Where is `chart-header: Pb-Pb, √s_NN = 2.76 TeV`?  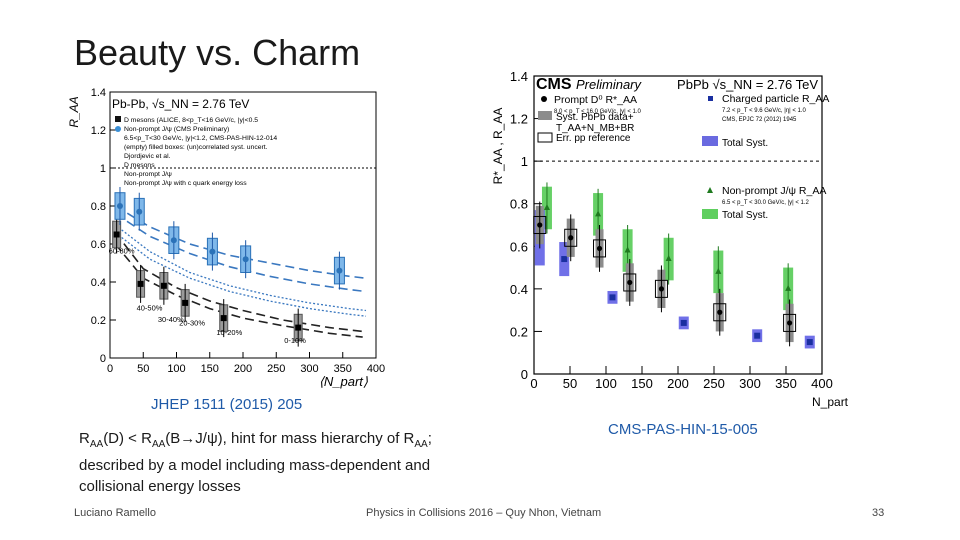
chart-header: Pb-Pb, √s_NN = 2.76 TeV is located at coordinates (180, 104).